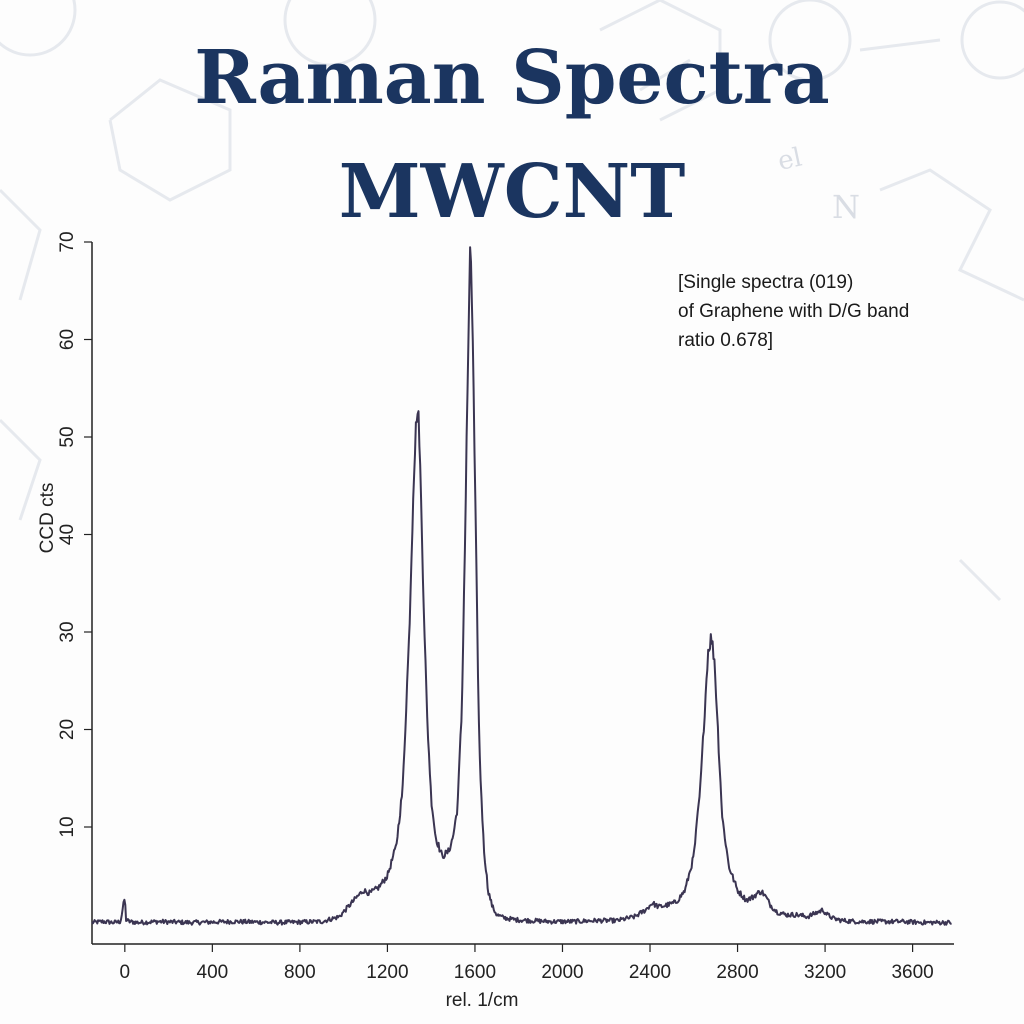 Image resolution: width=1024 pixels, height=1024 pixels. Describe the element at coordinates (475, 972) in the screenshot. I see `x-tick-label: 1600` at that location.